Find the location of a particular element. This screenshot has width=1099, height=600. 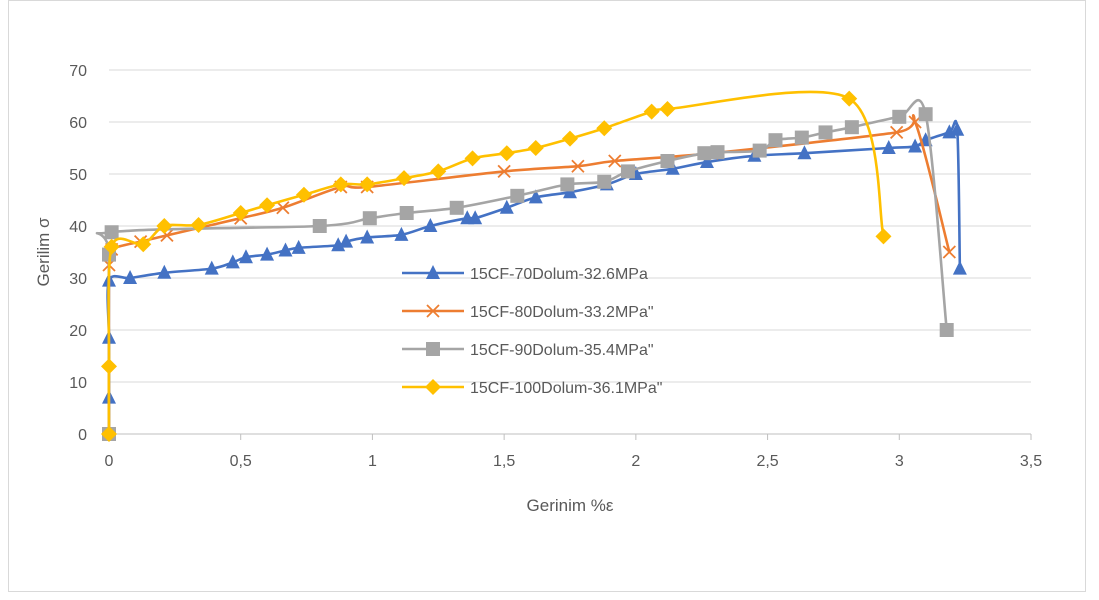

legend-item: 15CF-80Dolum-33.2MPa" is located at coordinates (528, 312).